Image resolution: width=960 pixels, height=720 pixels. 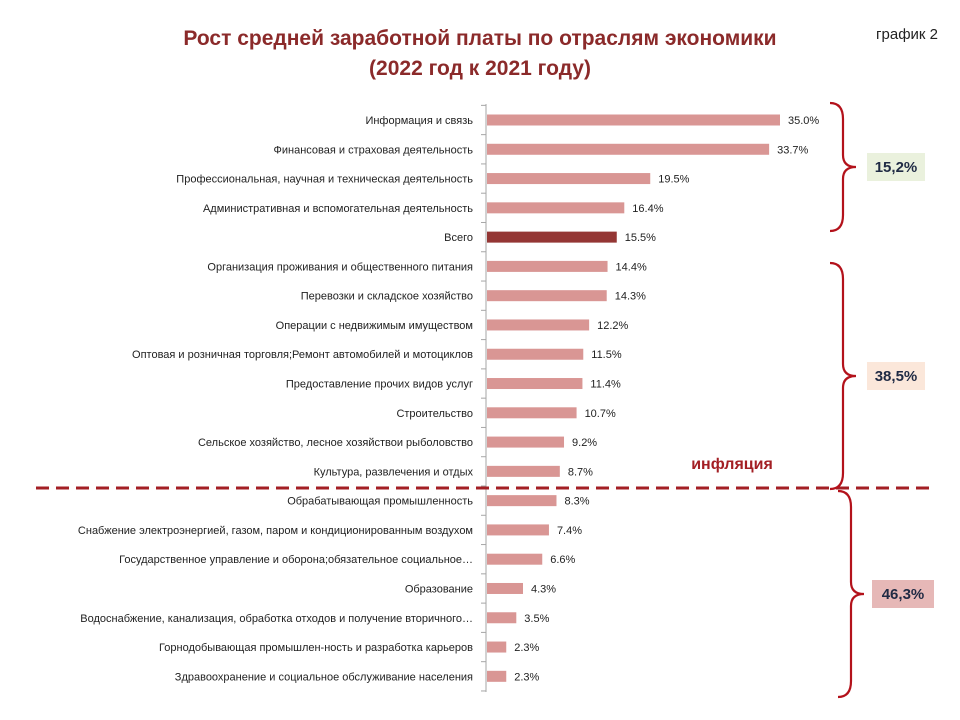 What do you see at coordinates (387, 297) in the screenshot?
I see `category-label: Перевозки и складское хозяйство` at bounding box center [387, 297].